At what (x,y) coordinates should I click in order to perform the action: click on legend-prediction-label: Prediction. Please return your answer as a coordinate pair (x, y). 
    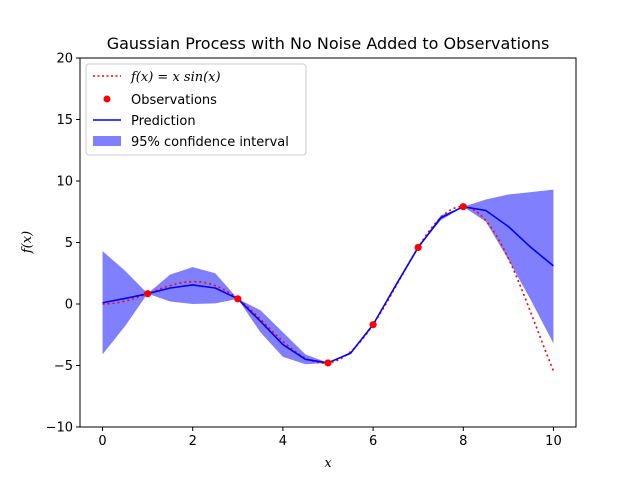
    Looking at the image, I should click on (163, 121).